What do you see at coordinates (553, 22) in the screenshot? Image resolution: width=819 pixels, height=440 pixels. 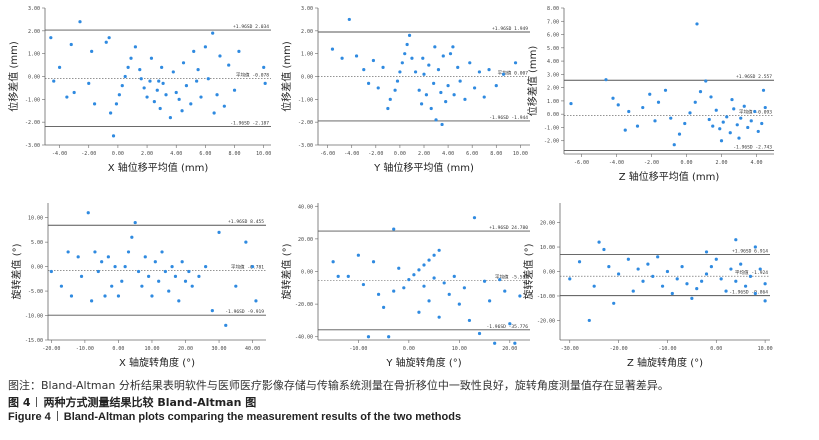 I see `y-tick-label: 7.00` at bounding box center [553, 22].